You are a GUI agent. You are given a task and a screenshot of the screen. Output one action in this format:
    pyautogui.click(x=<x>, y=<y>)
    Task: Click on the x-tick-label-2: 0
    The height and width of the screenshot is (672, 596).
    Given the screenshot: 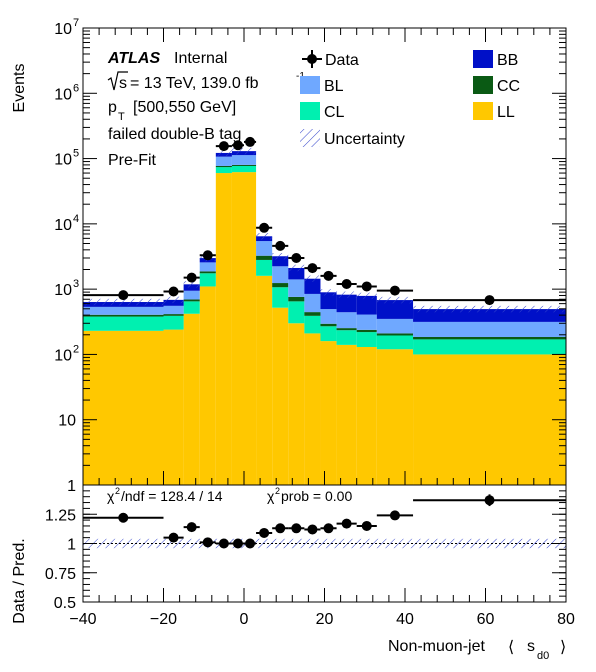 What is the action you would take?
    pyautogui.click(x=244, y=619)
    